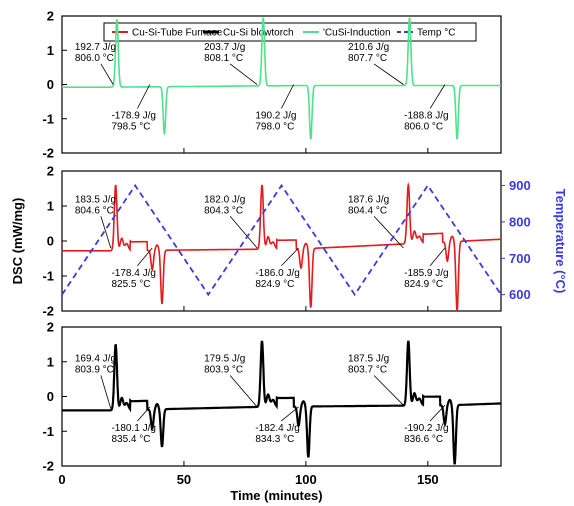 The width and height of the screenshot is (574, 506). I want to click on y-axis-title: DSC (mW/mg), so click(17, 241).